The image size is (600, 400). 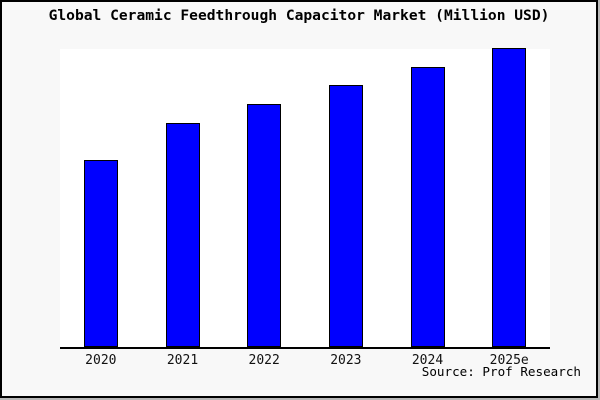 What do you see at coordinates (345, 216) in the screenshot?
I see `bar-2023` at bounding box center [345, 216].